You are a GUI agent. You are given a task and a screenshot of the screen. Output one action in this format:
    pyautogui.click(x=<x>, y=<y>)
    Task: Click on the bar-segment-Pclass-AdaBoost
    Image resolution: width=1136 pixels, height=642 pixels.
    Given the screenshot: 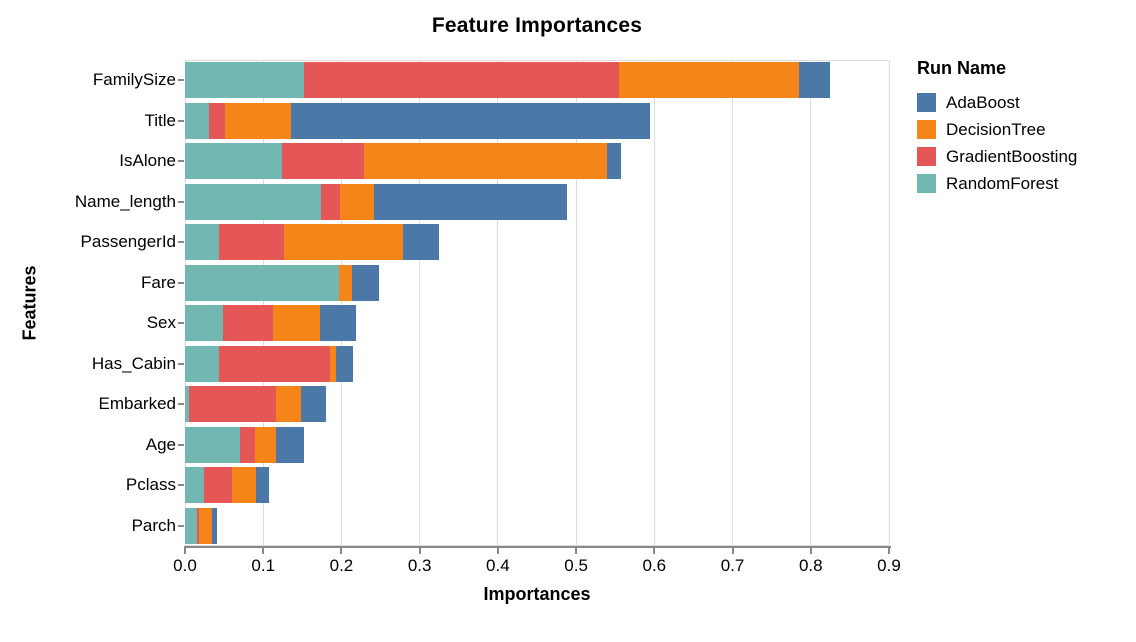 What is the action you would take?
    pyautogui.click(x=263, y=485)
    